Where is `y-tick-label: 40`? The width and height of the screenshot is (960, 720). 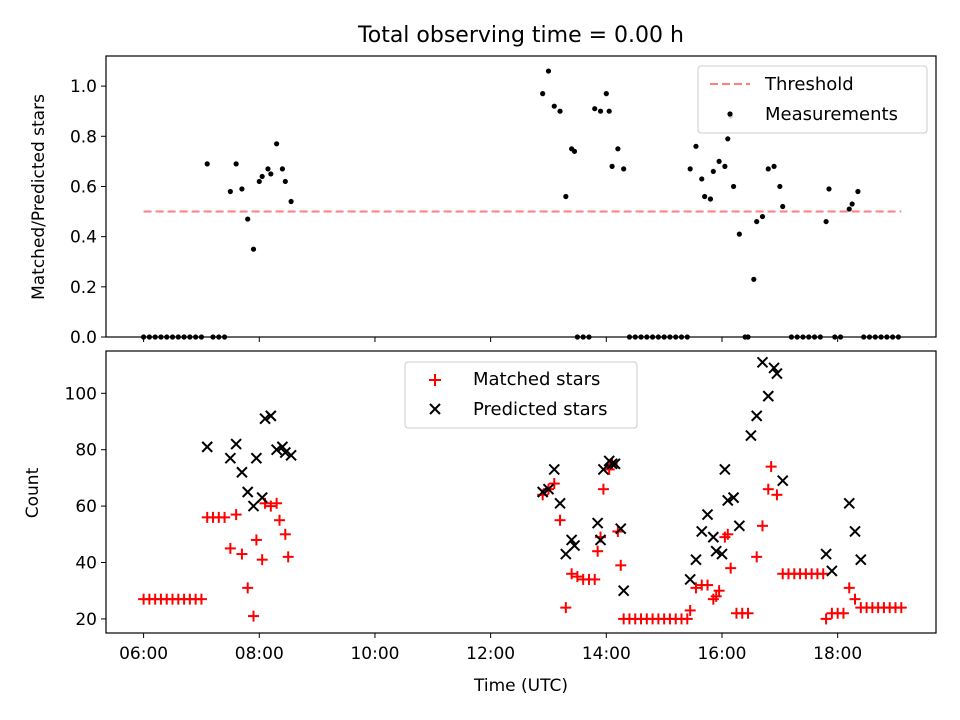
y-tick-label: 40 is located at coordinates (86, 564).